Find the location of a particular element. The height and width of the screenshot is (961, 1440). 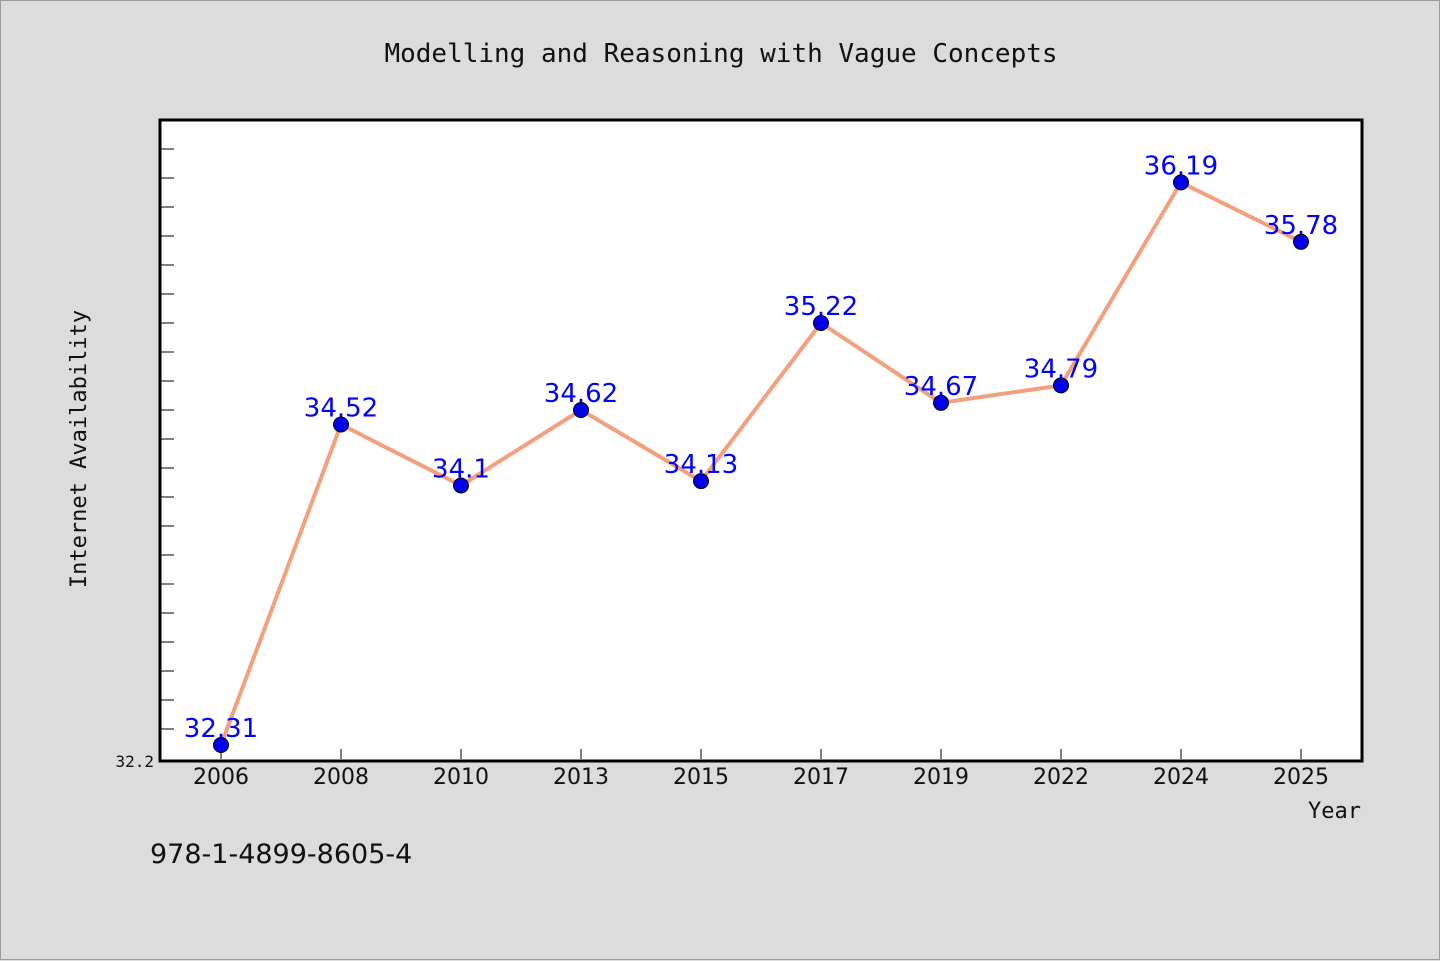

x-tick-label: 2013 is located at coordinates (581, 777).